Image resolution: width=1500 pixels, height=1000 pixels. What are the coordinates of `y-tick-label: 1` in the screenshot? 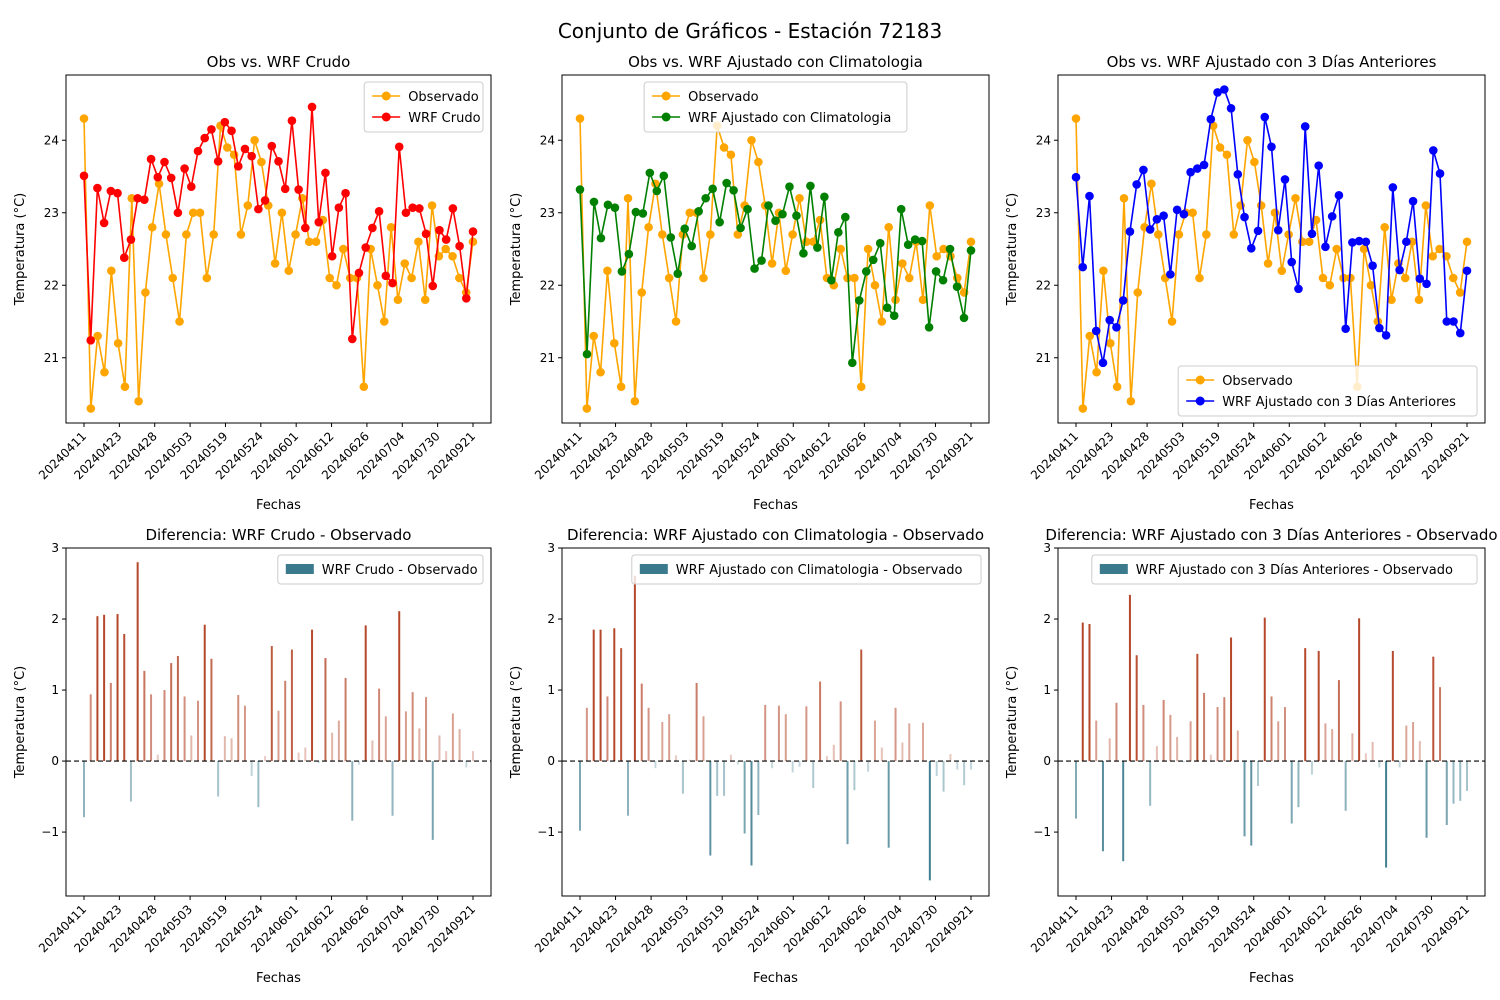 It's located at (55, 690).